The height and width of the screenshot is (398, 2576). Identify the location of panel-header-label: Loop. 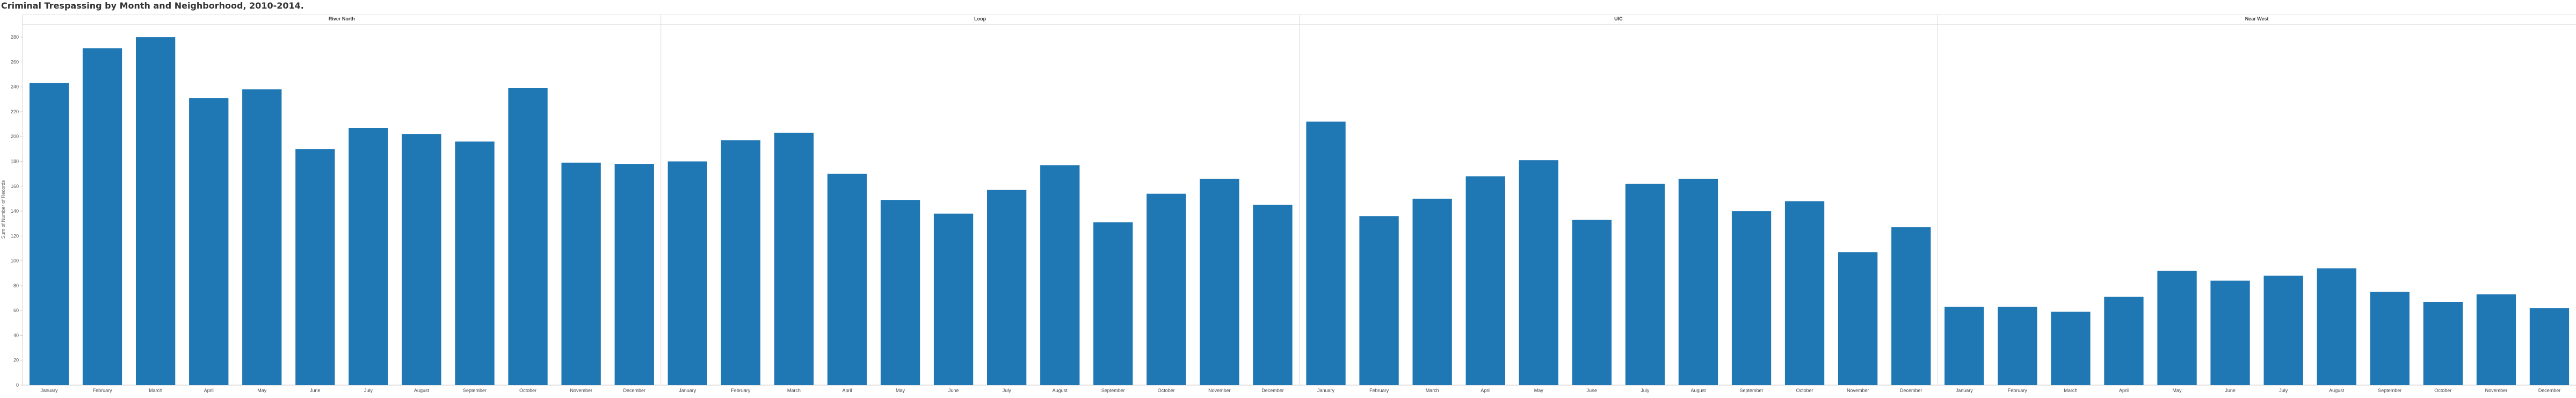
(980, 18).